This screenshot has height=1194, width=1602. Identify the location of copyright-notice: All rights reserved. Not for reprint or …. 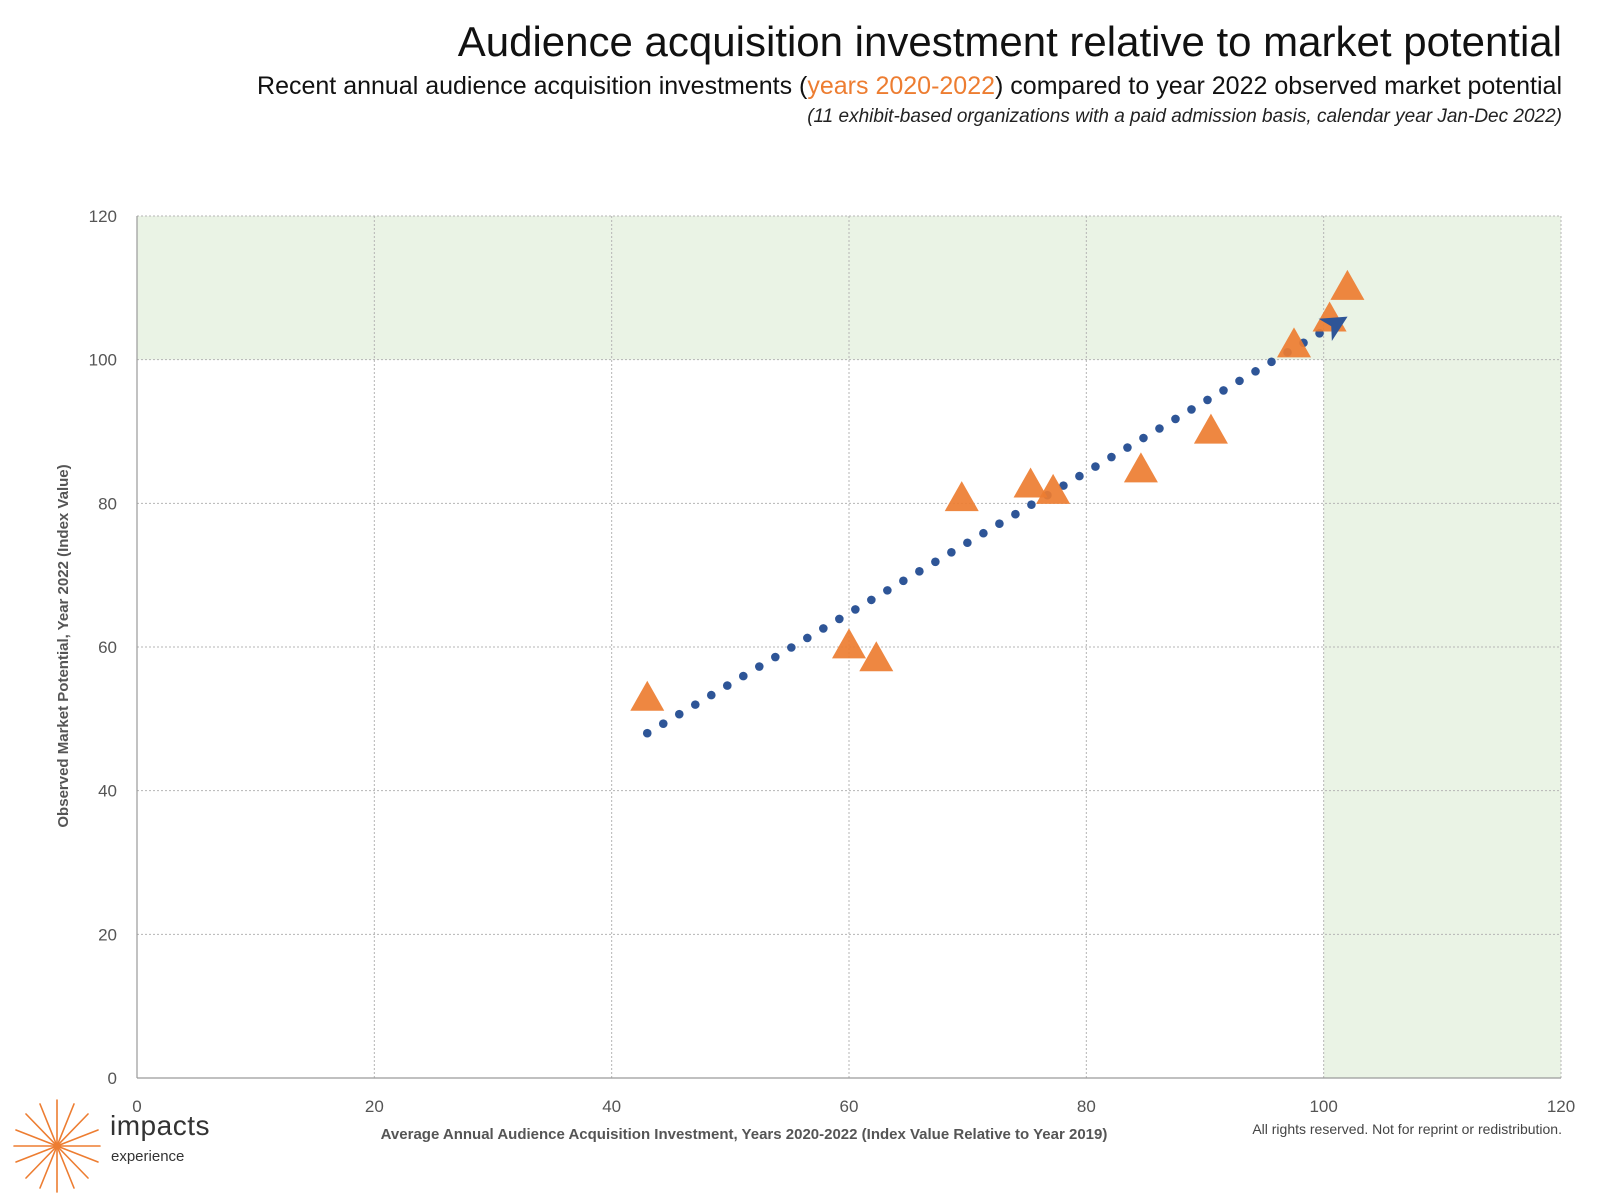
(1407, 1129).